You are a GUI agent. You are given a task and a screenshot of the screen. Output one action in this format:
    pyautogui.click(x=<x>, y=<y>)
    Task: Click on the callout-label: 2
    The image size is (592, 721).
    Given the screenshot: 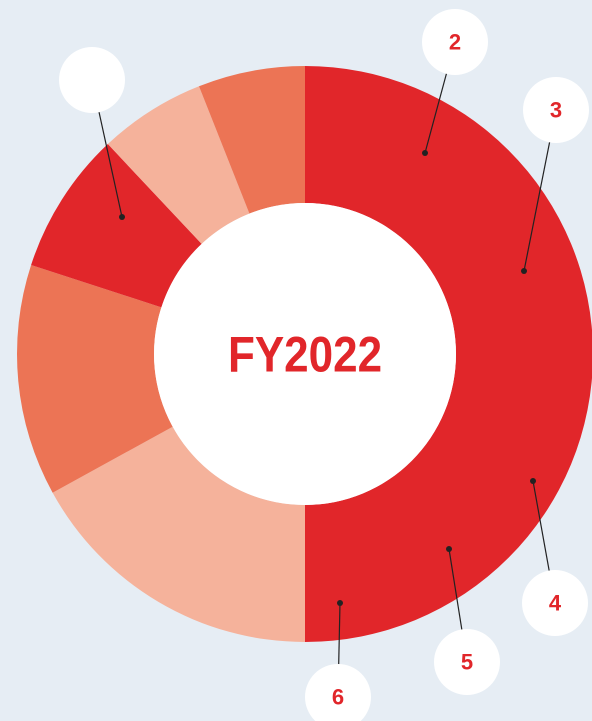 What is the action you would take?
    pyautogui.click(x=455, y=42)
    